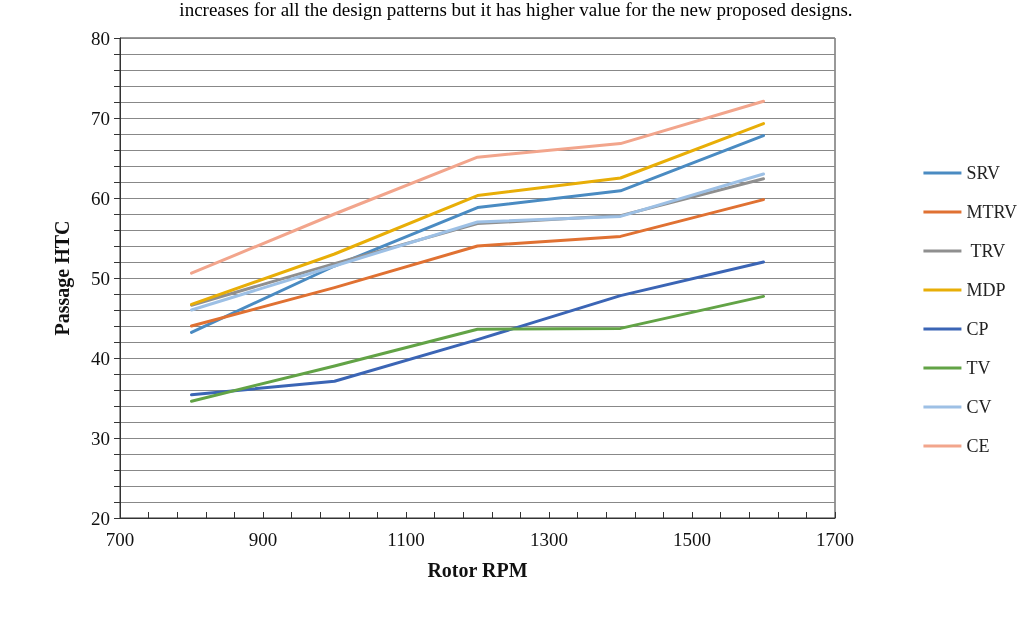 Image resolution: width=1032 pixels, height=619 pixels. Describe the element at coordinates (986, 290) in the screenshot. I see `legend-label: MDP` at that location.